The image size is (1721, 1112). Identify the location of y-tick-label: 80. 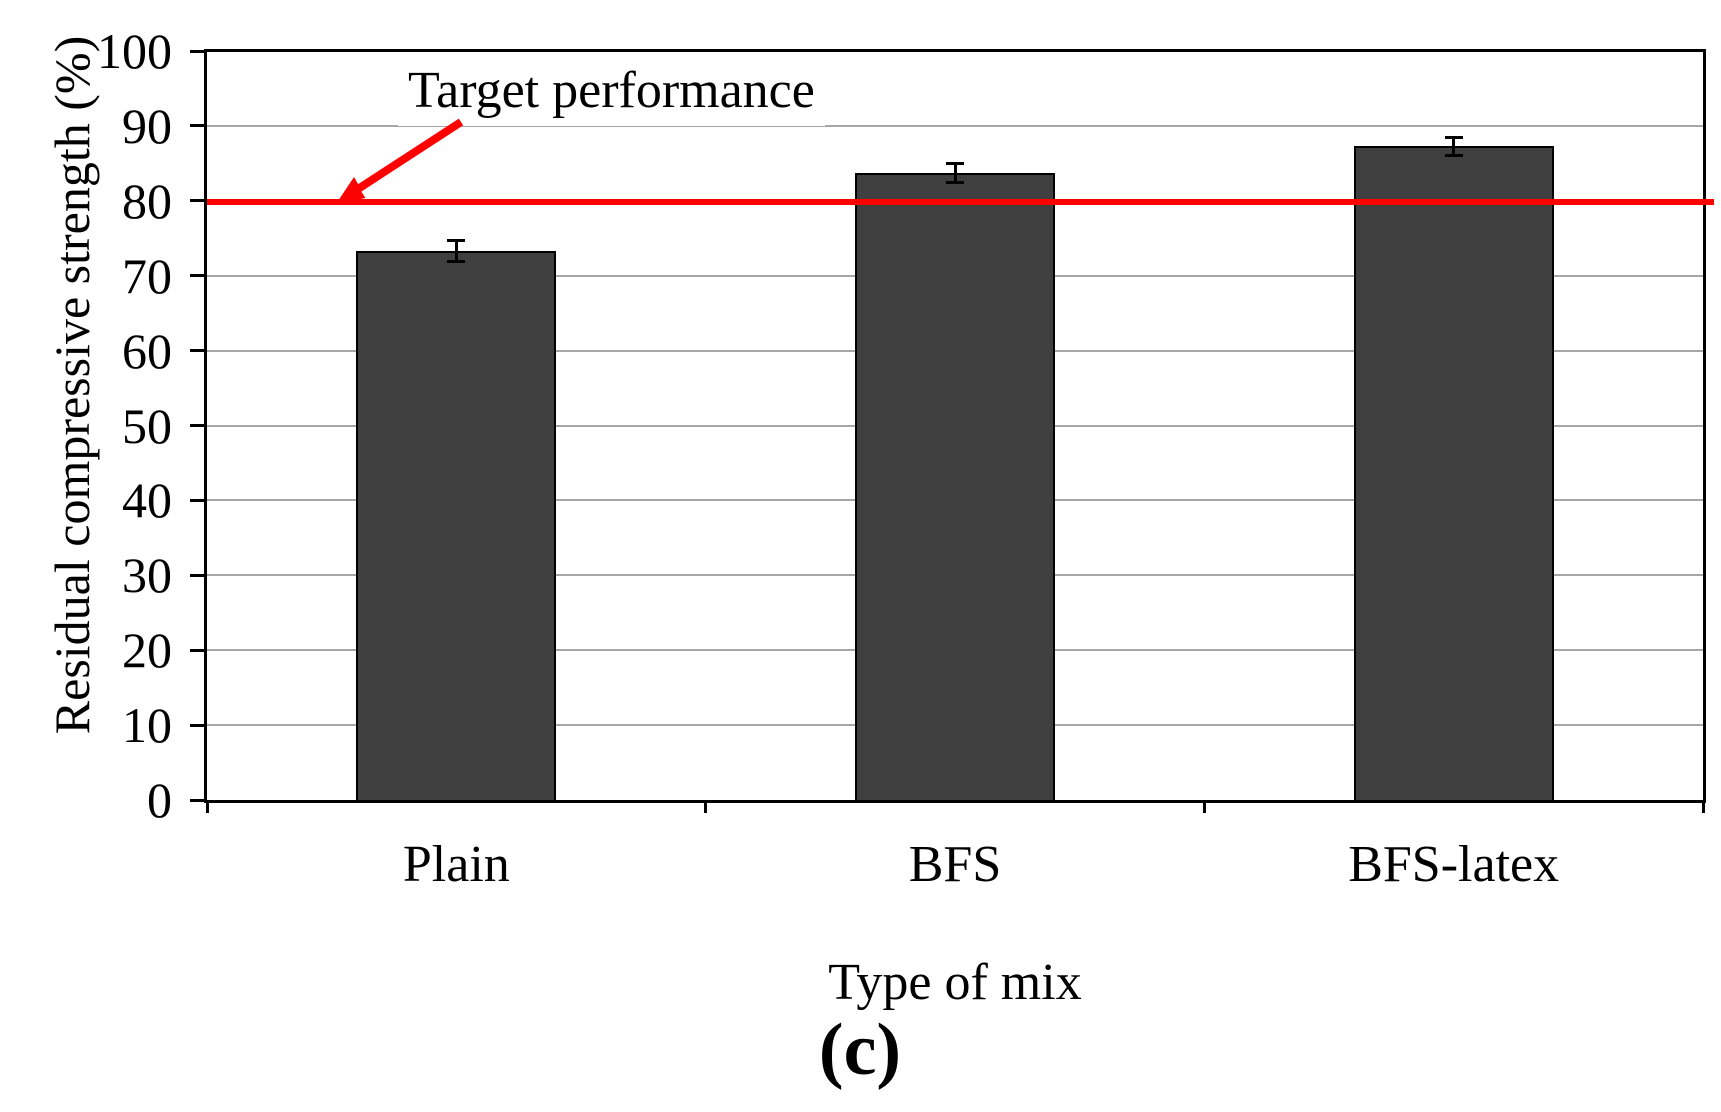
(147, 200).